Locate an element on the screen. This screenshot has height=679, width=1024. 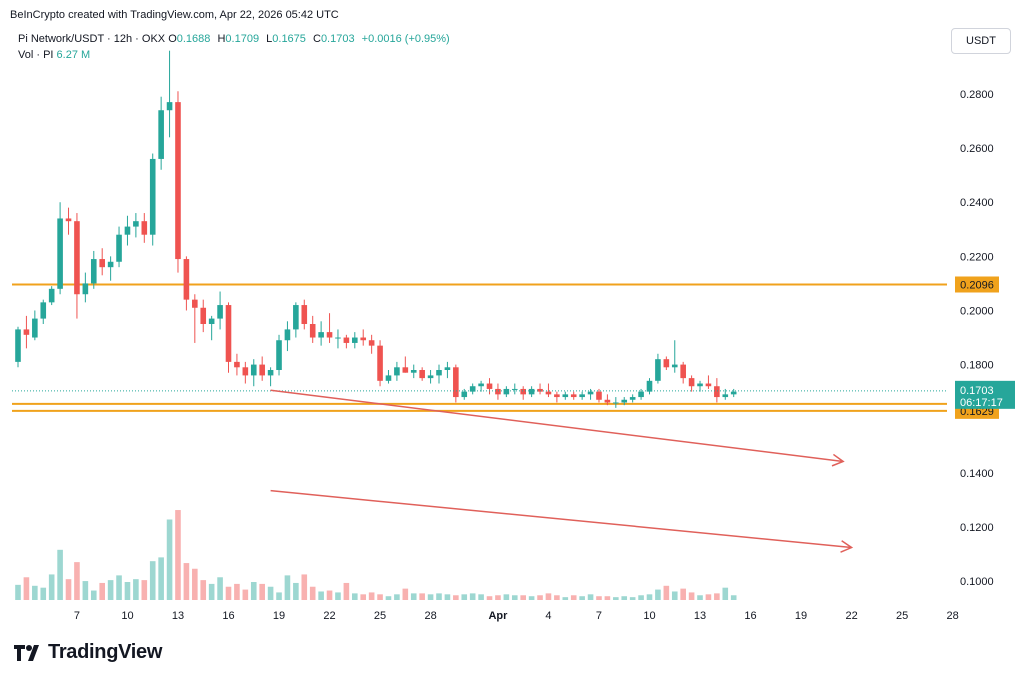
x-tick-label: 7 is located at coordinates (77, 616).